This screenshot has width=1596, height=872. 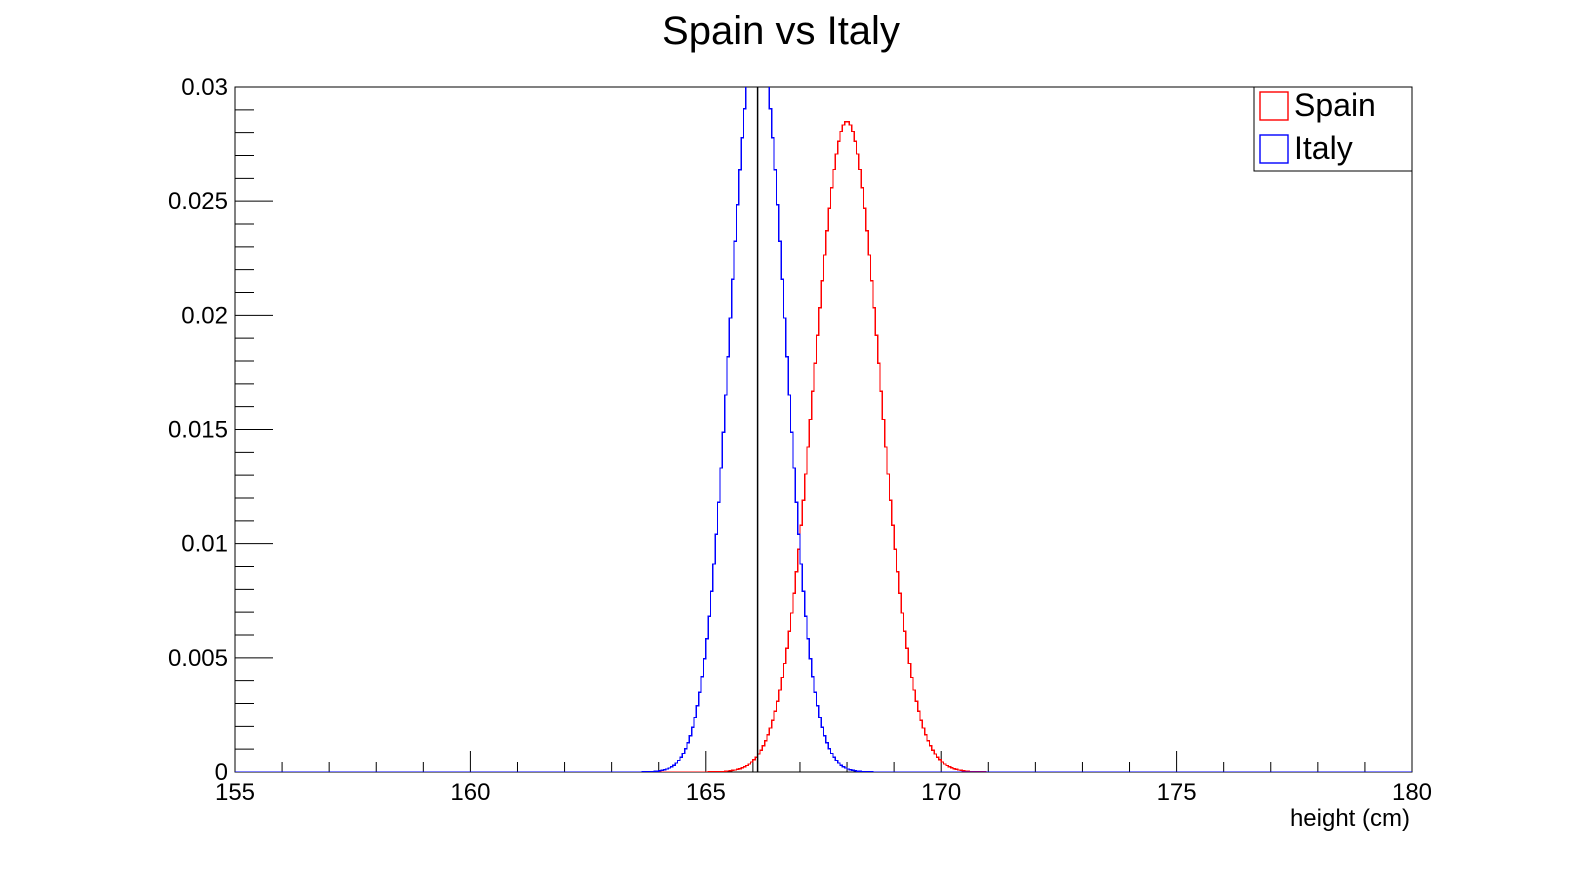 What do you see at coordinates (235, 792) in the screenshot?
I see `x-tick-label-0: 155` at bounding box center [235, 792].